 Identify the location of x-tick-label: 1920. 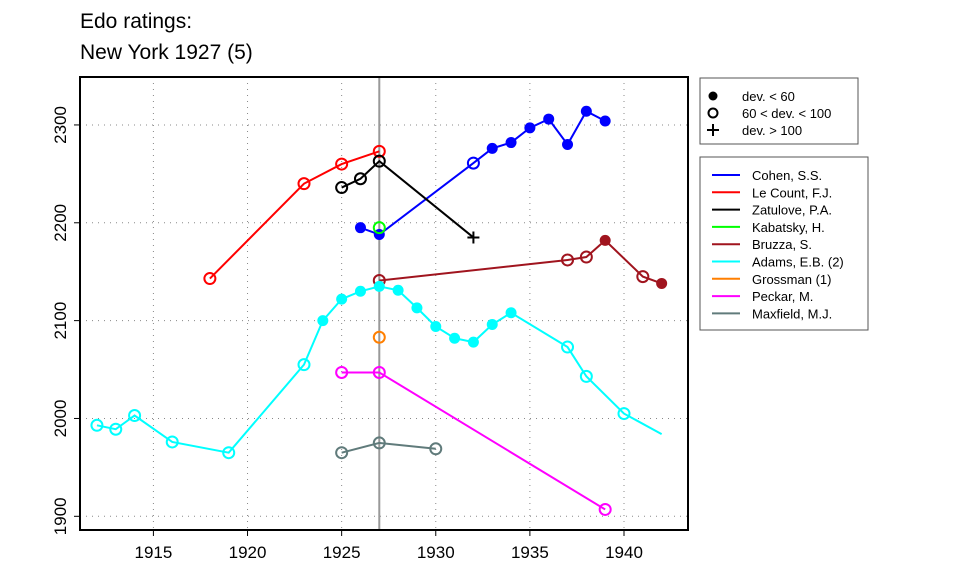
(248, 552).